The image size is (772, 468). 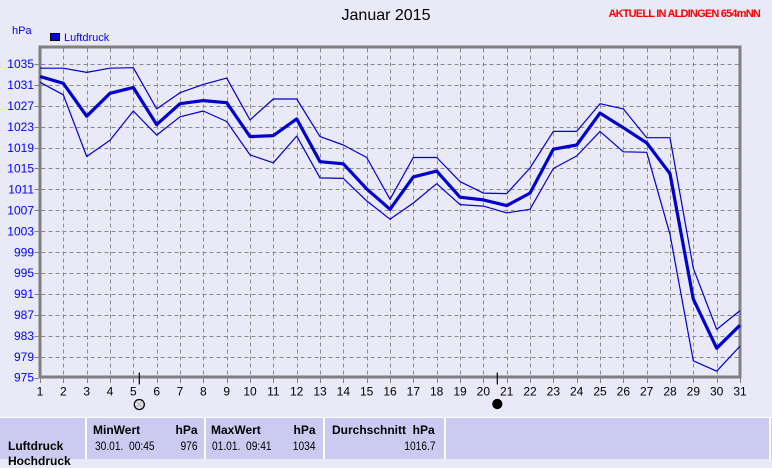 I want to click on svg-text: 17, so click(x=414, y=392).